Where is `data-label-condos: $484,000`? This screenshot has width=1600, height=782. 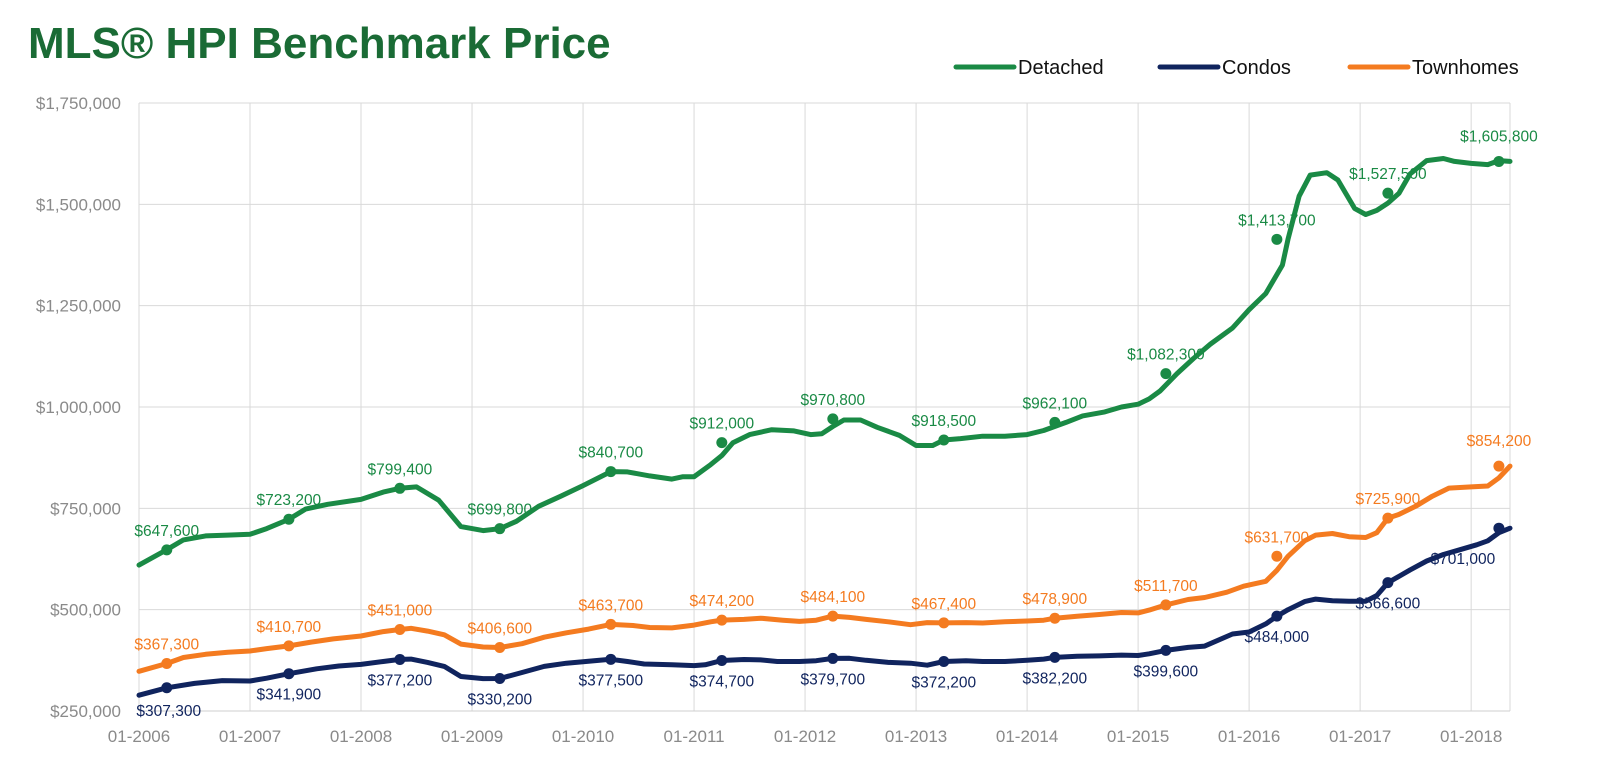
data-label-condos: $484,000 is located at coordinates (1277, 637).